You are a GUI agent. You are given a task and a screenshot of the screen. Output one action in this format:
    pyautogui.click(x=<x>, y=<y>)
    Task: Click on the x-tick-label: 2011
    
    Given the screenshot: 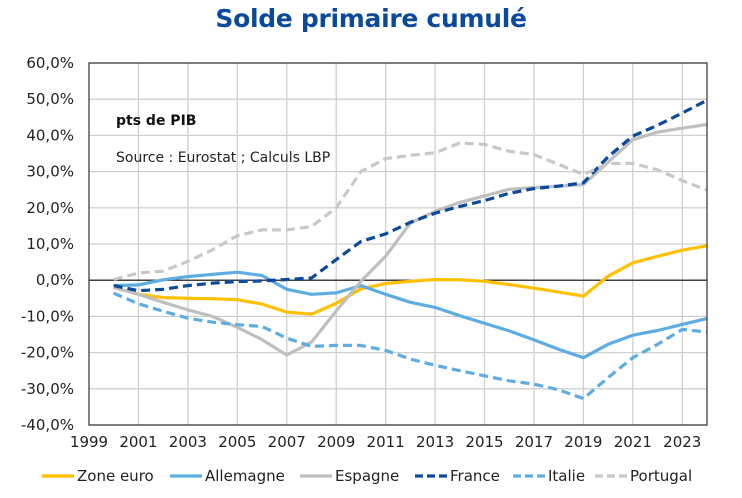 What is the action you would take?
    pyautogui.click(x=386, y=442)
    